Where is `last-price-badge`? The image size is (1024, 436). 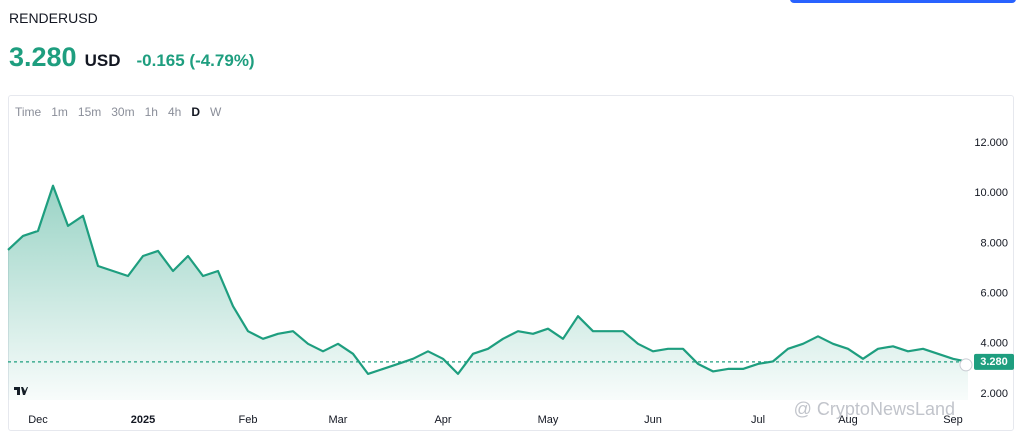 last-price-badge is located at coordinates (994, 361).